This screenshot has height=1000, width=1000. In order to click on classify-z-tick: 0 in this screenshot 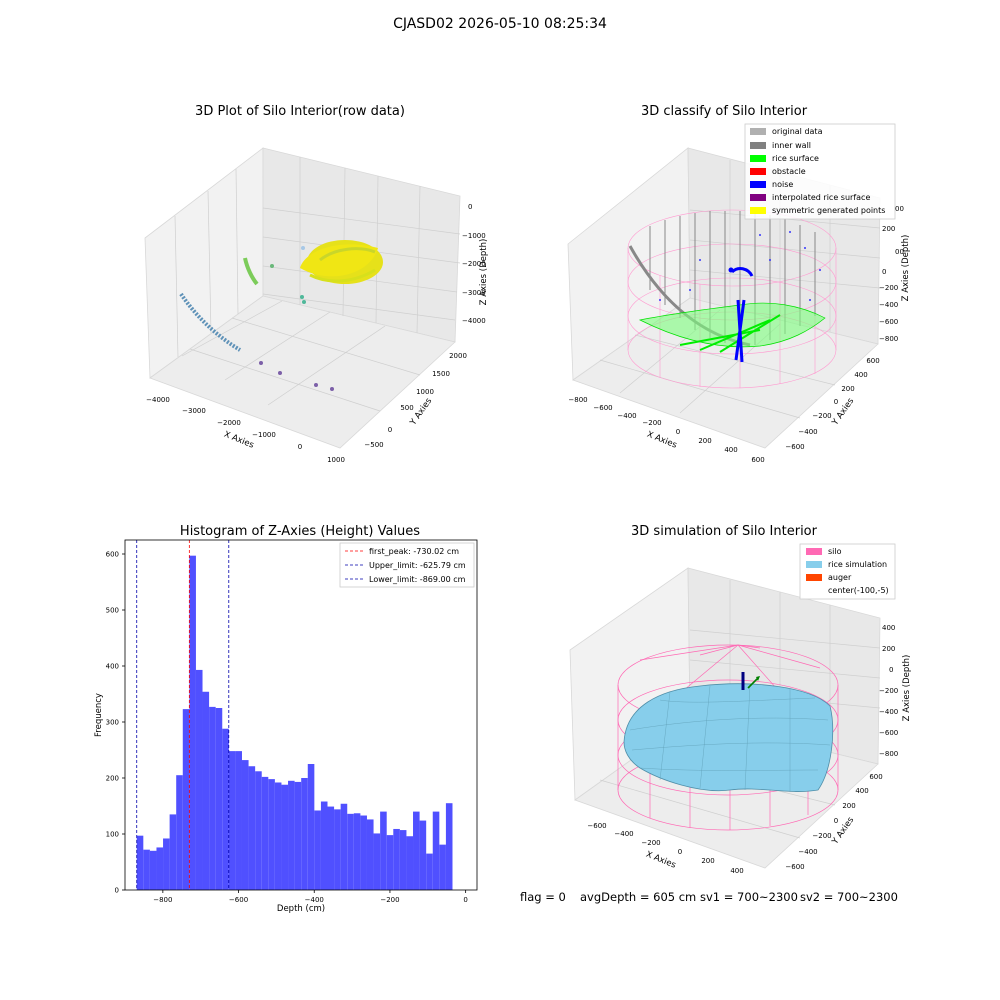, I will do `click(884, 272)`.